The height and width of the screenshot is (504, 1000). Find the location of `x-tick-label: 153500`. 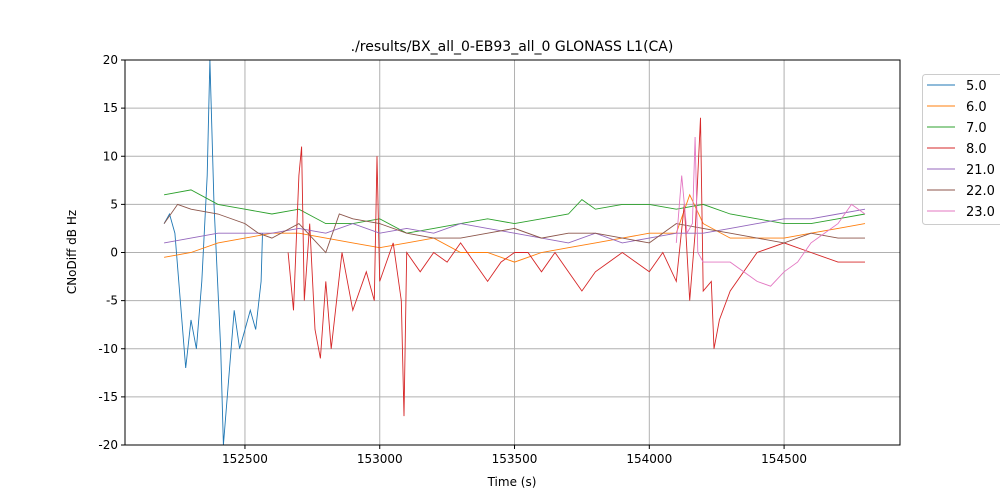

x-tick-label: 153500 is located at coordinates (515, 459).